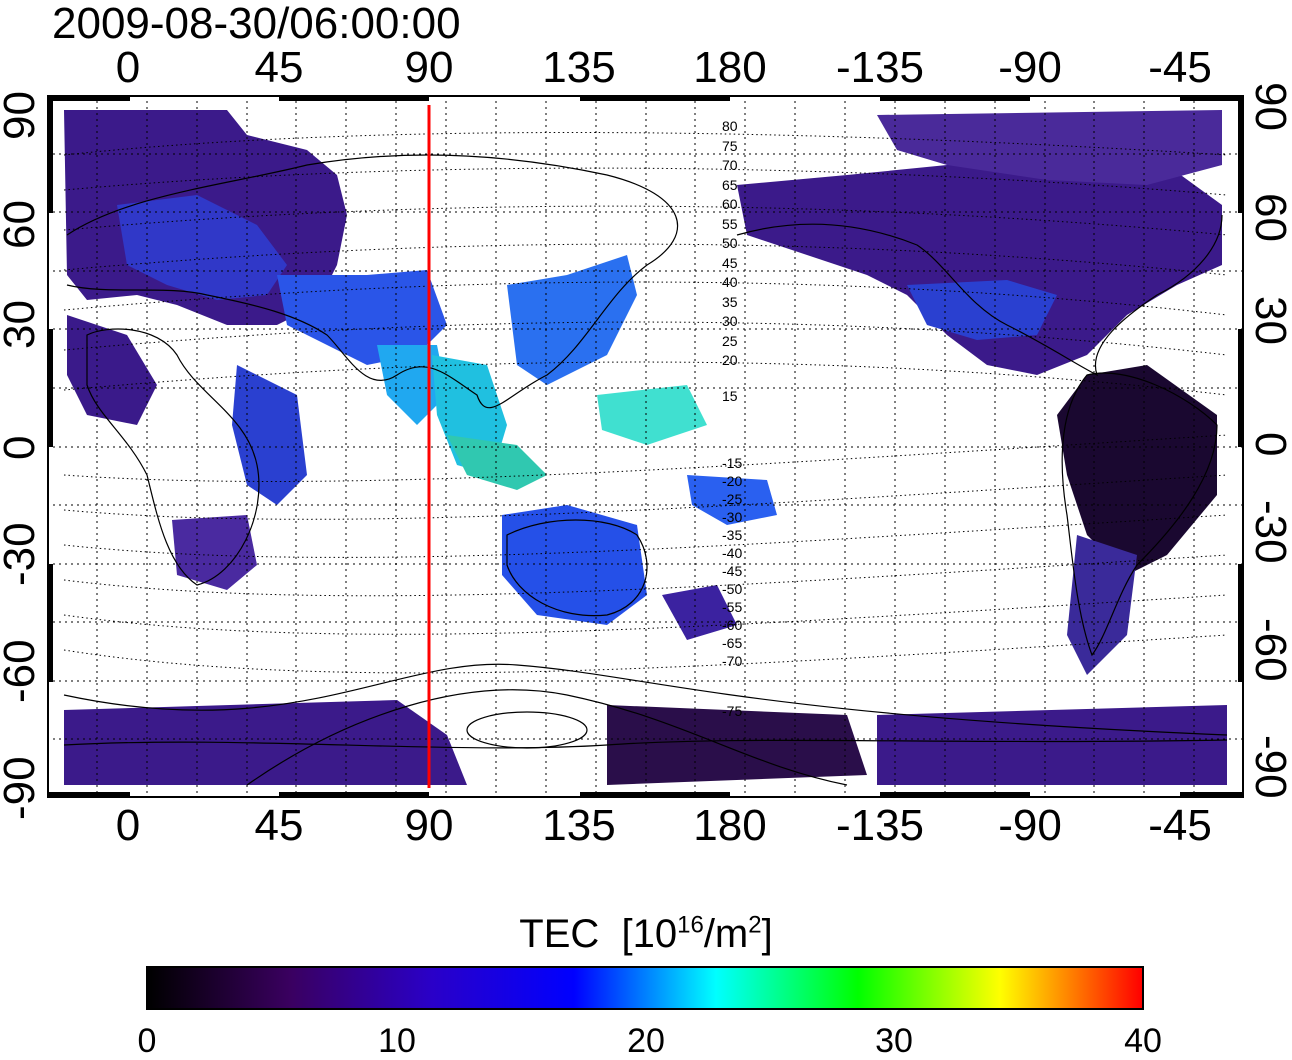  What do you see at coordinates (22, 224) in the screenshot?
I see `left-lat-tick-60: 60` at bounding box center [22, 224].